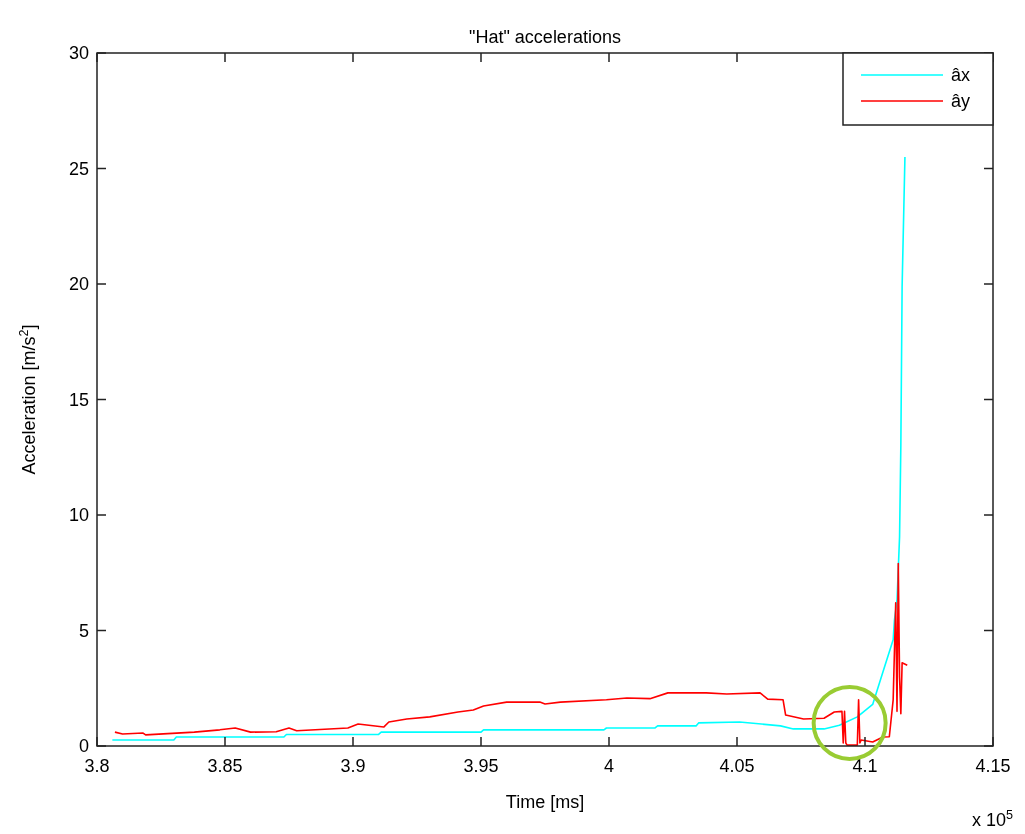 The width and height of the screenshot is (1025, 834). Describe the element at coordinates (961, 101) in the screenshot. I see `legend-label: ây` at that location.